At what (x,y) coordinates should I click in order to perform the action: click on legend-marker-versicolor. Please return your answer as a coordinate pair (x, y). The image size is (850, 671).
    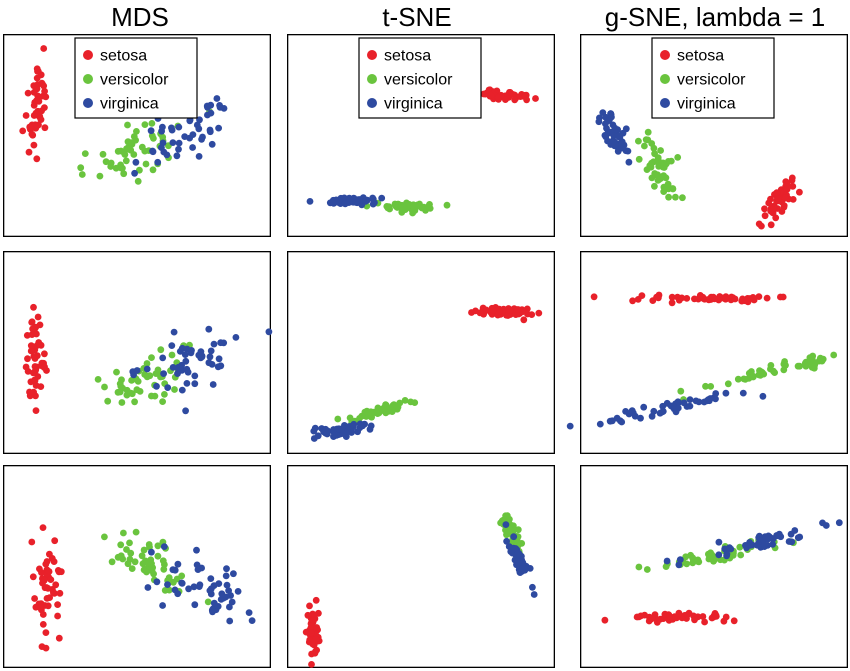
    Looking at the image, I should click on (372, 79).